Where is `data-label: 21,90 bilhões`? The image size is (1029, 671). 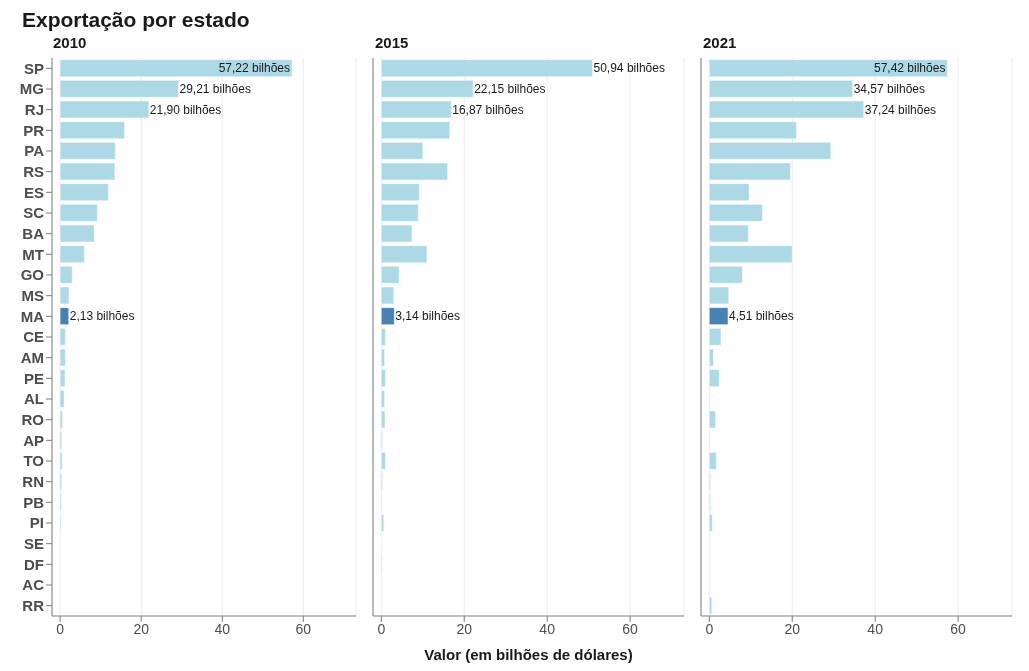
data-label: 21,90 bilhões is located at coordinates (185, 109).